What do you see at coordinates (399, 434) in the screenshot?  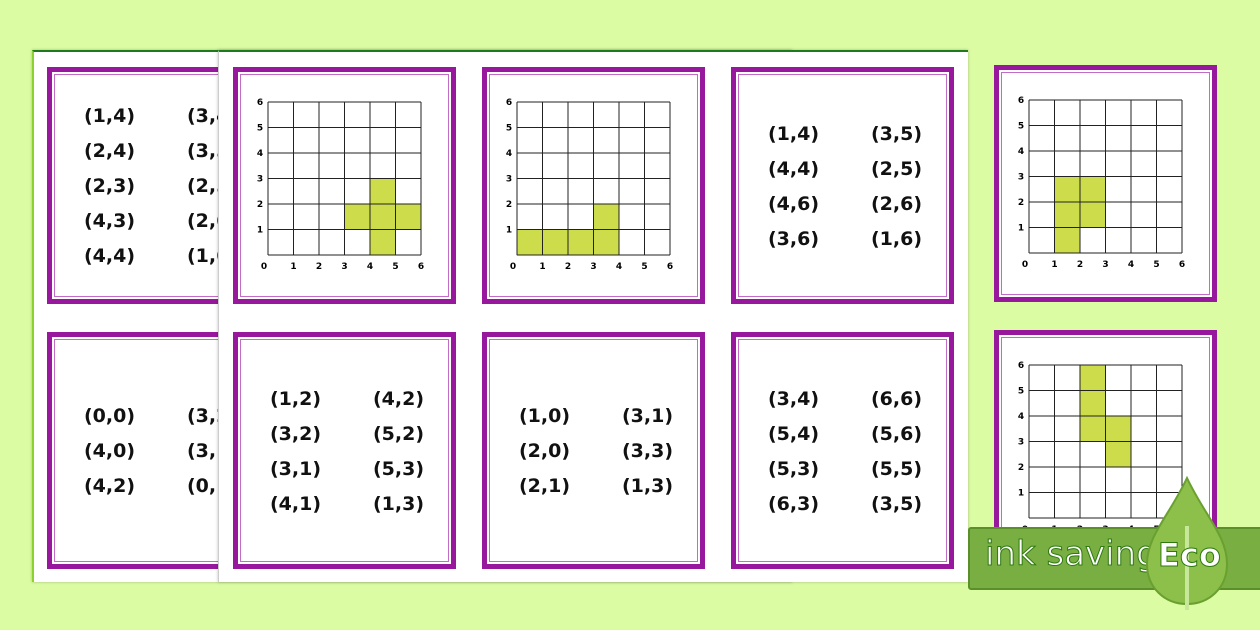 I see `coordinate-text: (5,2)` at bounding box center [399, 434].